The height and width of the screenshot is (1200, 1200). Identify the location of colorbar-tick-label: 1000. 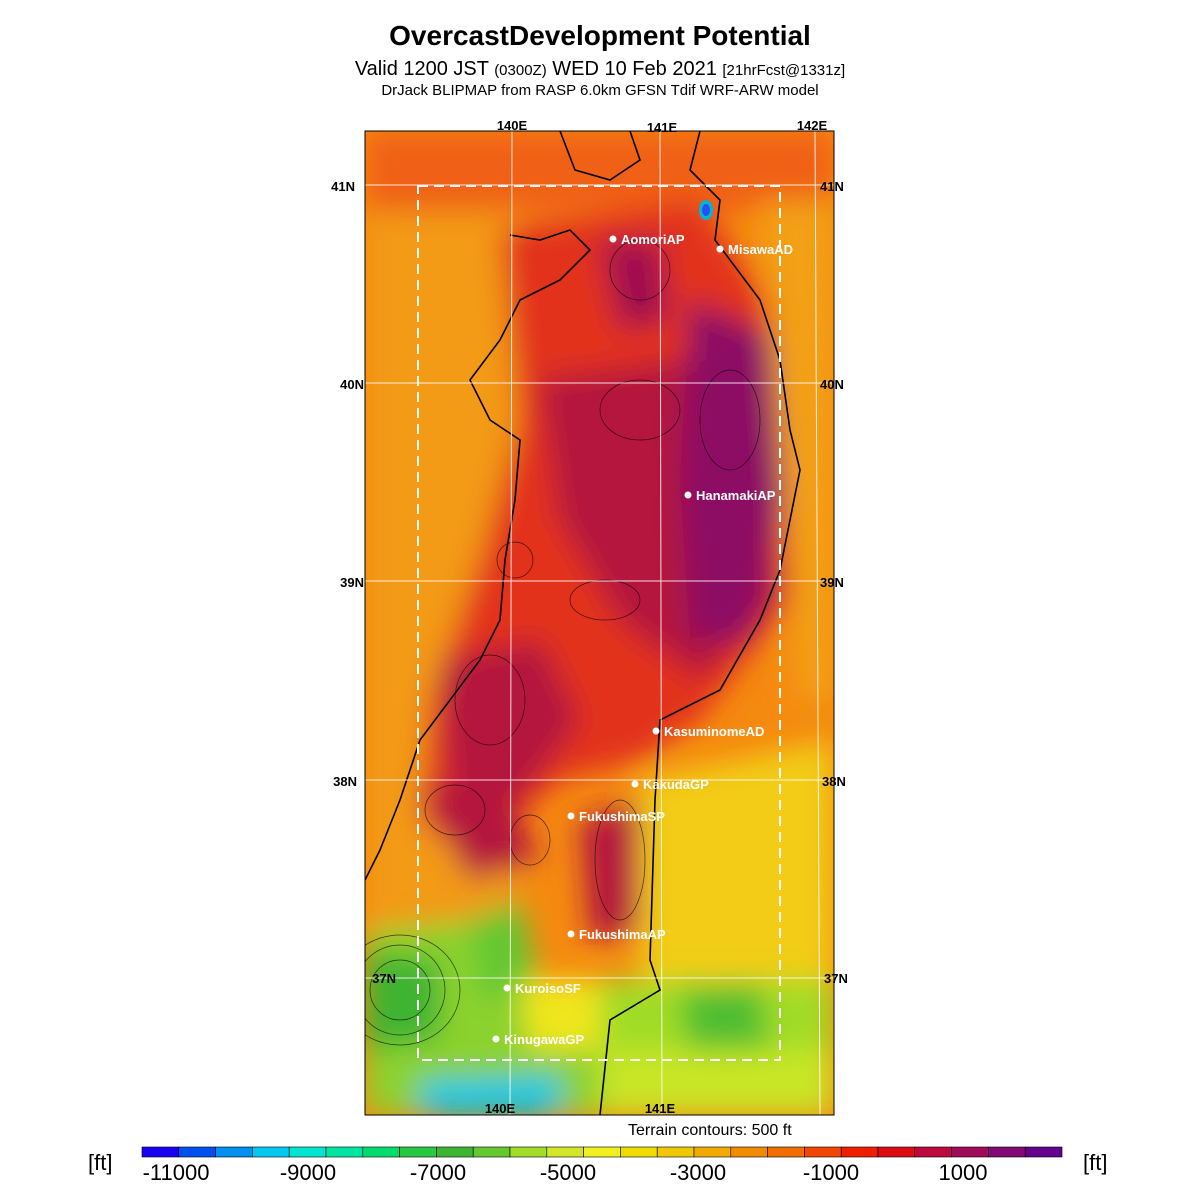
(963, 1172).